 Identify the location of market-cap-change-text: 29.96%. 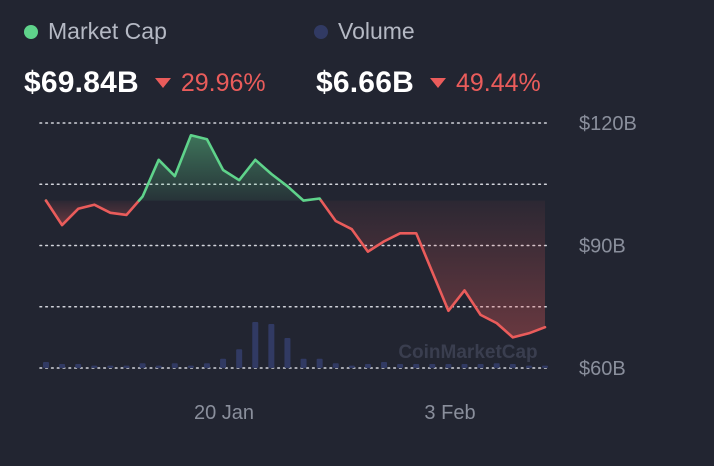
(223, 82).